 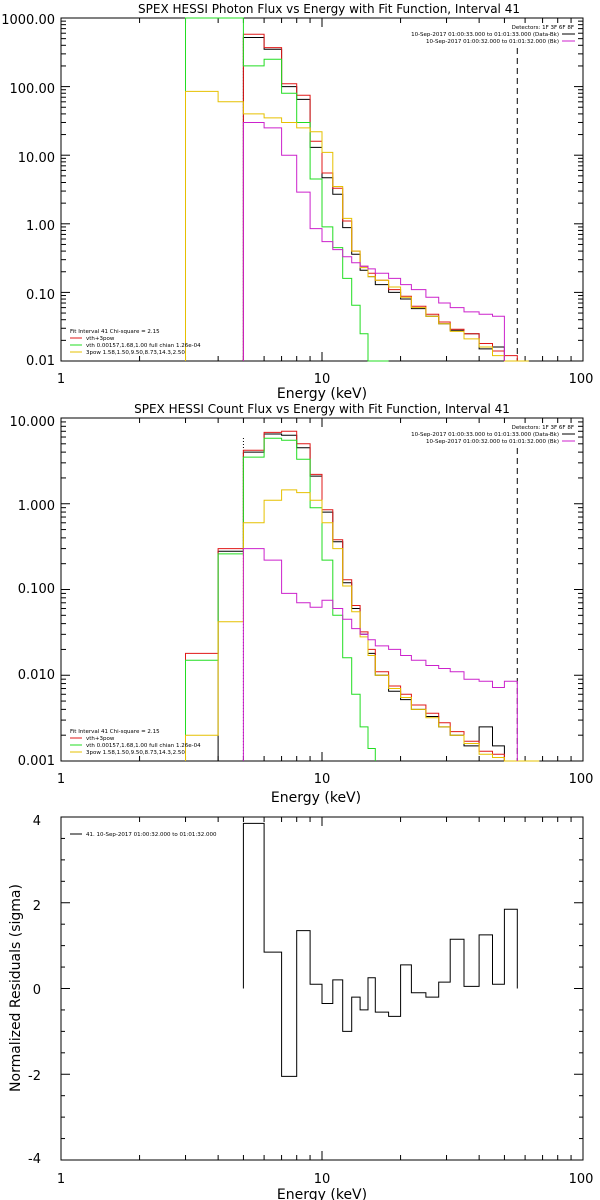 What do you see at coordinates (36, 506) in the screenshot?
I see `count-y-tick-label: 1.000` at bounding box center [36, 506].